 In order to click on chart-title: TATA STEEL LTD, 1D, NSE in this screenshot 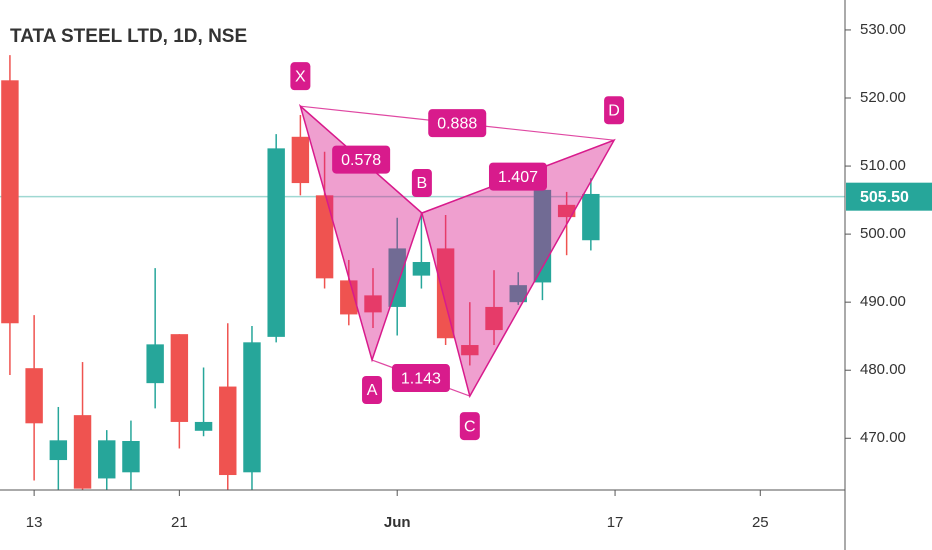, I will do `click(128, 36)`.